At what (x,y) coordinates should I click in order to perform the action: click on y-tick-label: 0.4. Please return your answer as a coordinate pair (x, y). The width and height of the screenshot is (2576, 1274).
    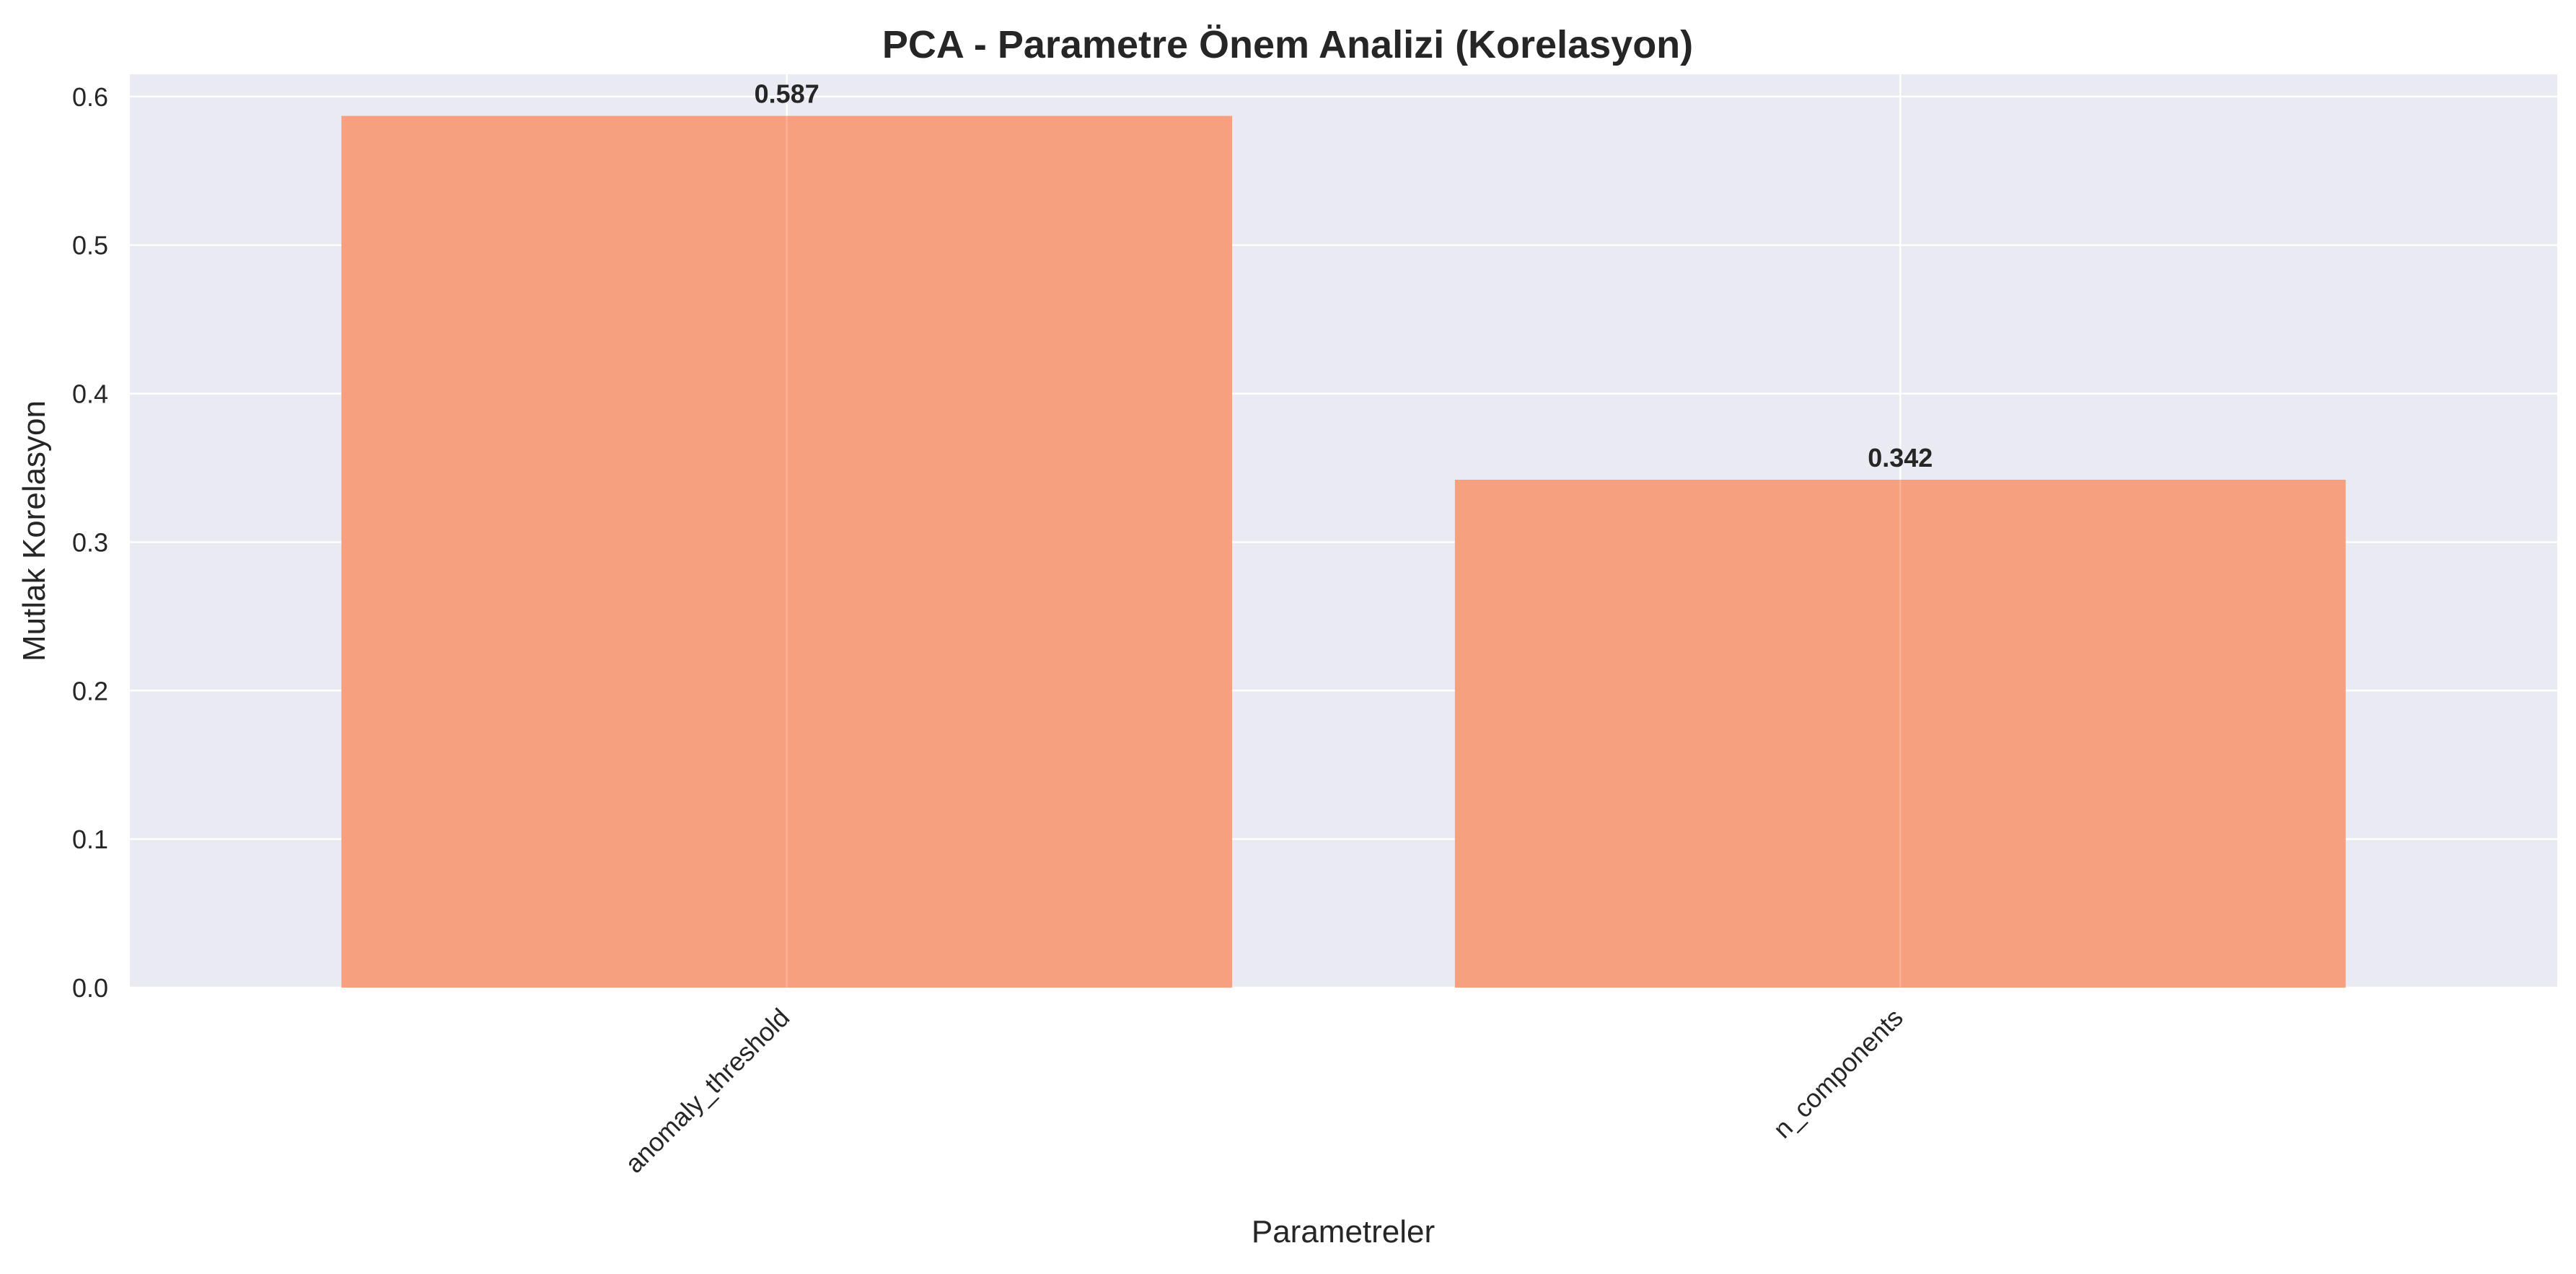
    Looking at the image, I should click on (90, 394).